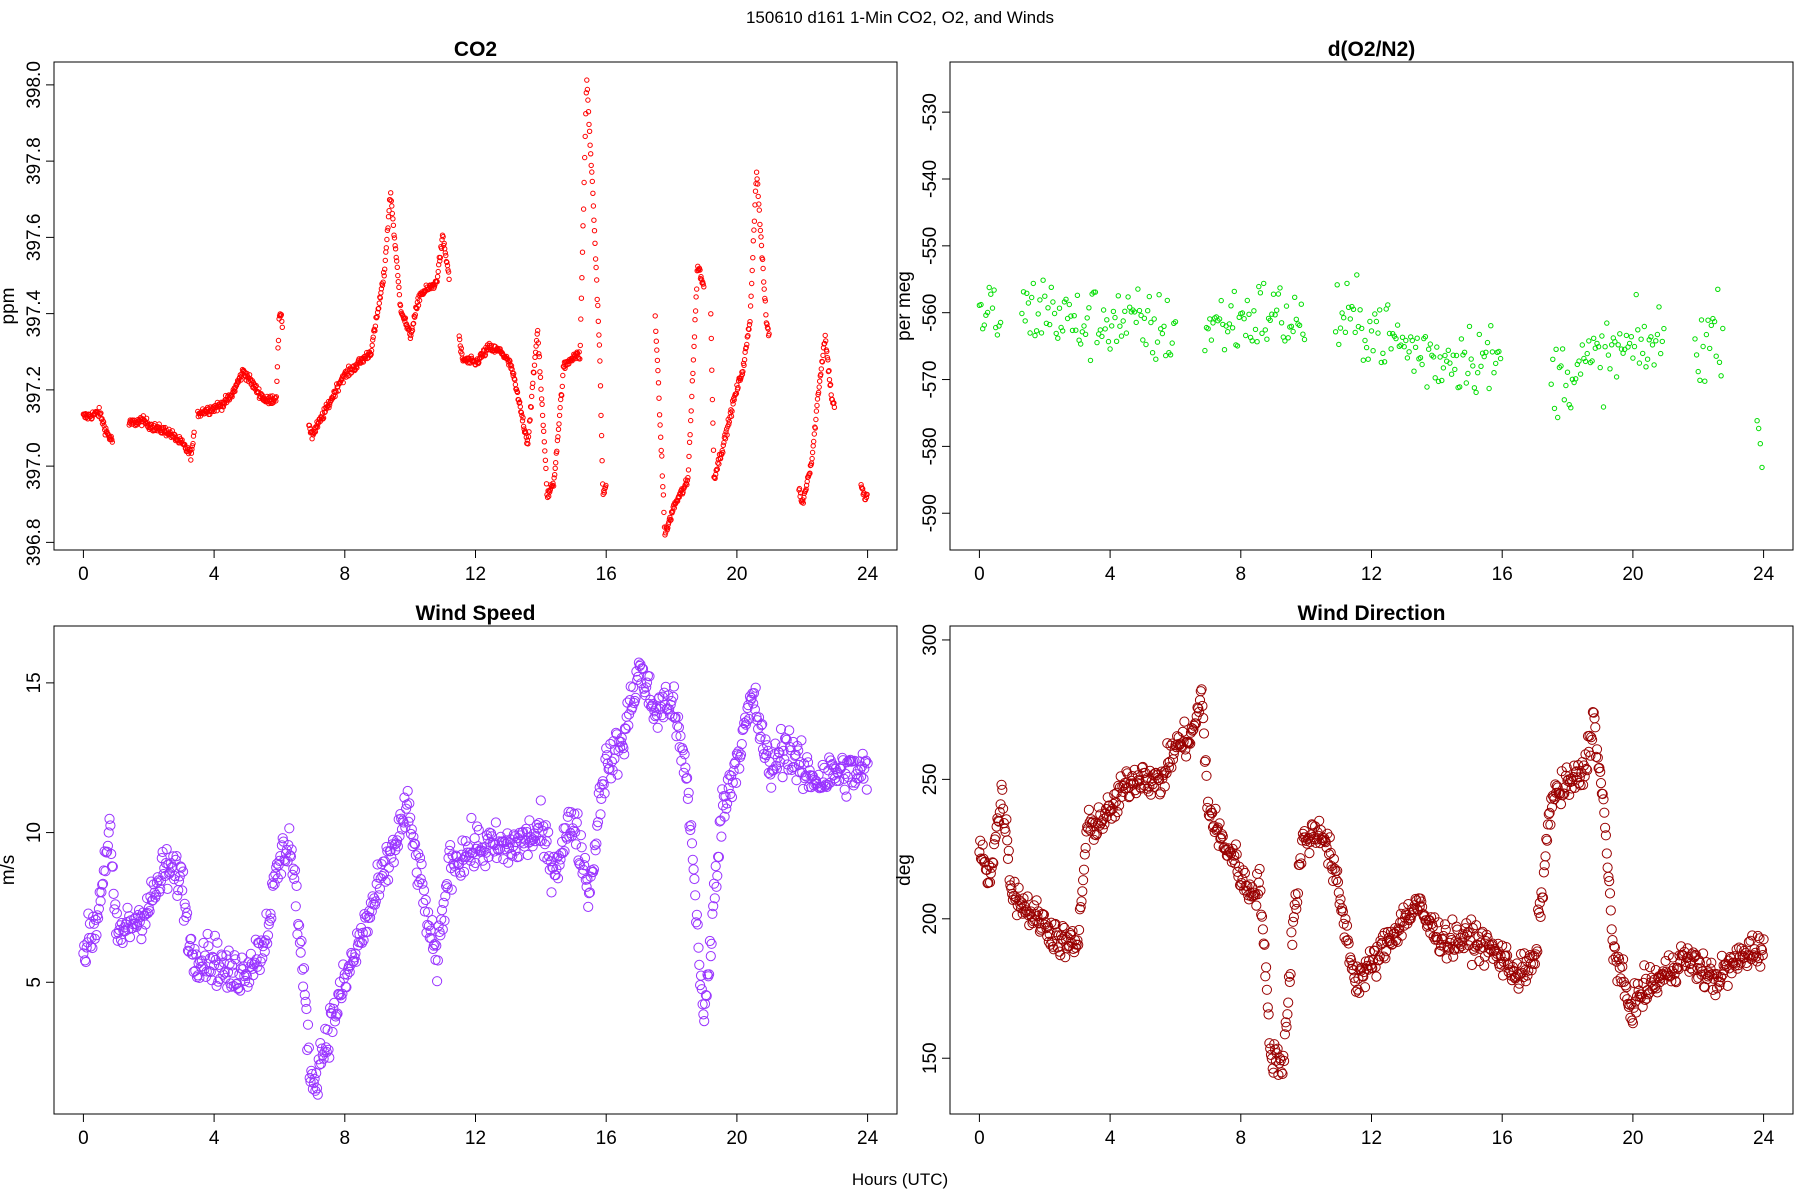  I want to click on winddir-ytick-label: 150, so click(930, 1058).